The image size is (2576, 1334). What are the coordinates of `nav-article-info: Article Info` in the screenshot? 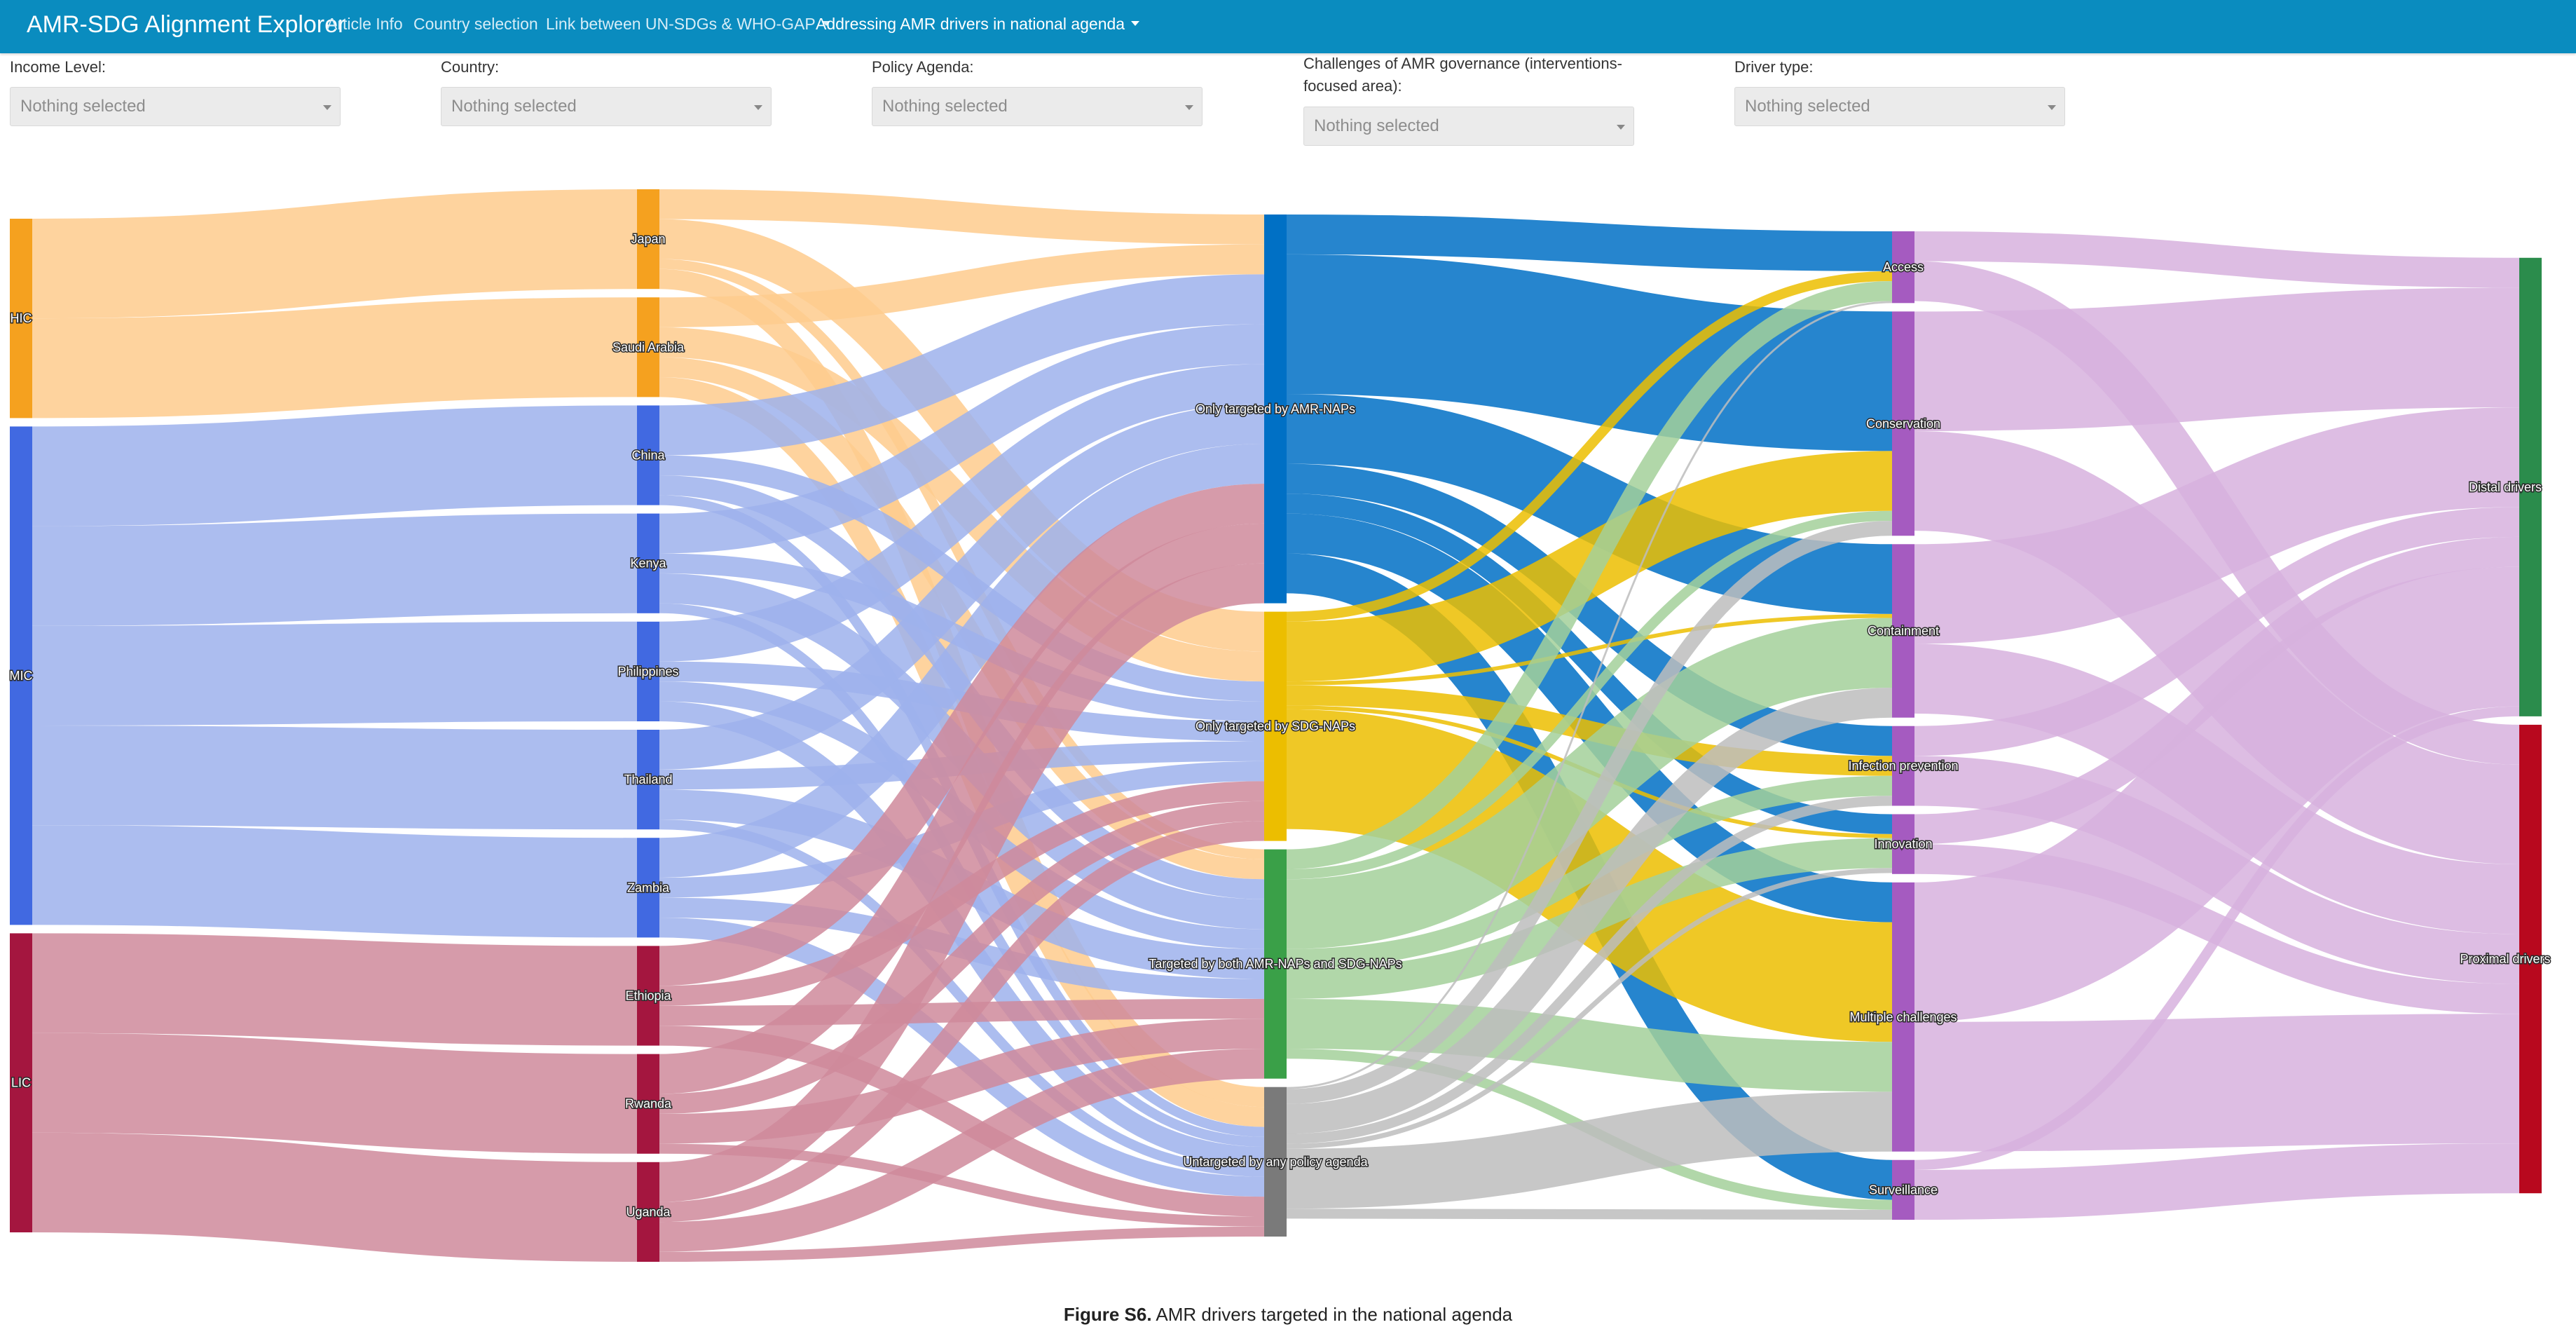 It's located at (365, 24).